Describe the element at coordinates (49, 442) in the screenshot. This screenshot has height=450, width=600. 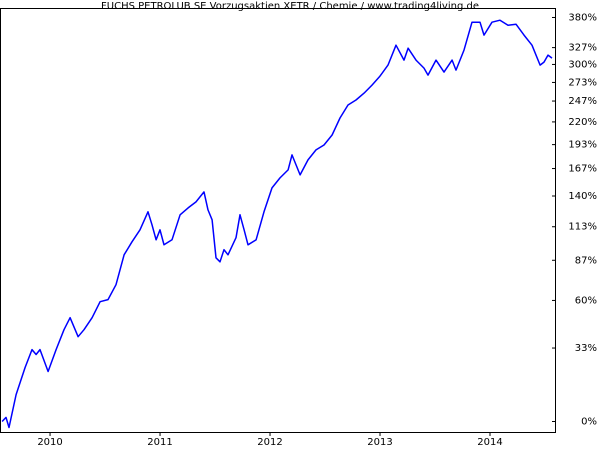
I see `x-tick-label: 2010` at that location.